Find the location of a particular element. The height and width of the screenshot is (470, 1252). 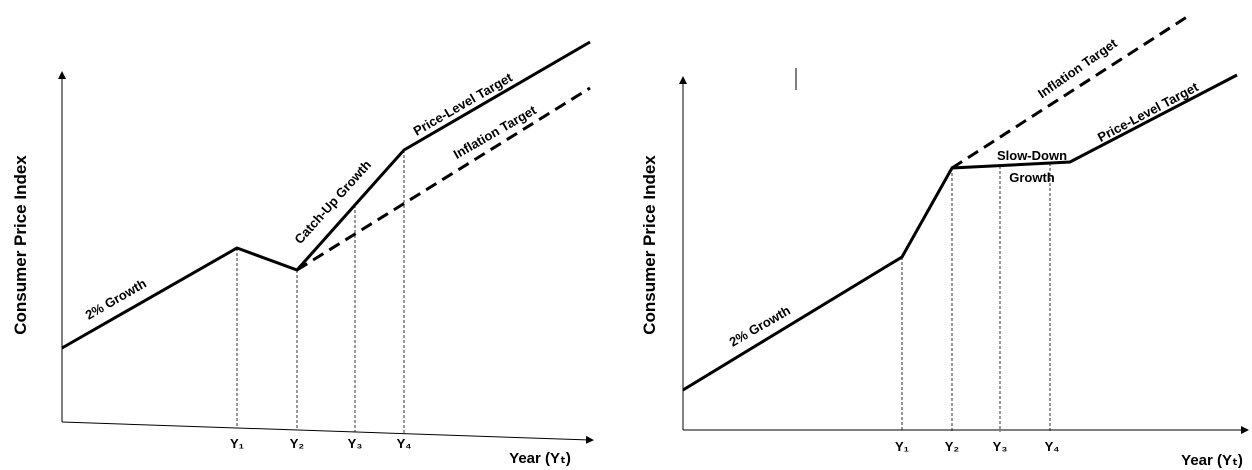

line-label: Growth is located at coordinates (1032, 177).